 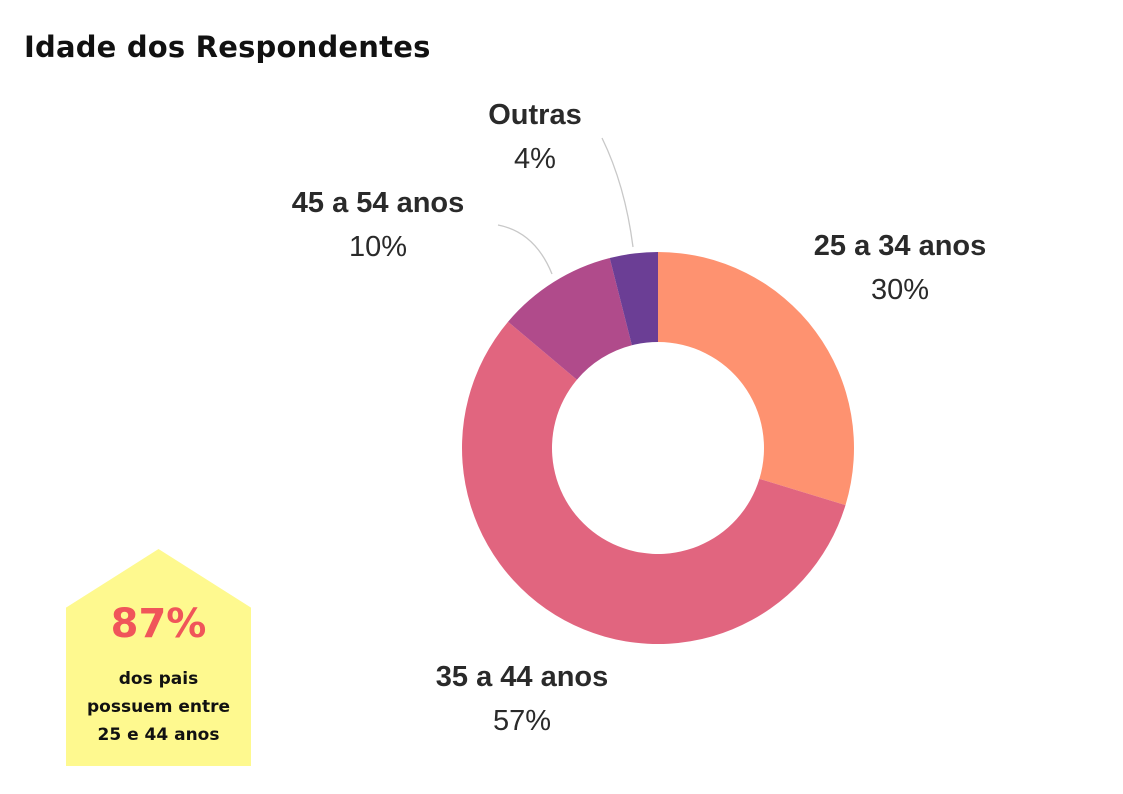 I want to click on slice-value-label: 4%, so click(x=535, y=159).